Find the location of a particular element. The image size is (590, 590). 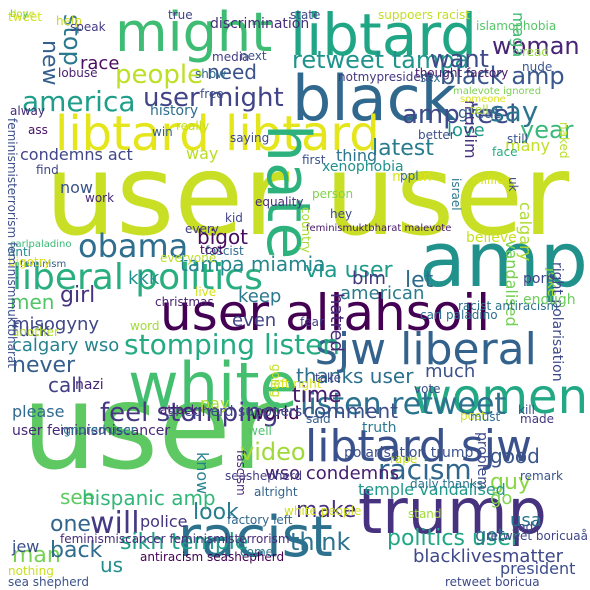

cloud-word: fascist is located at coordinates (224, 251).